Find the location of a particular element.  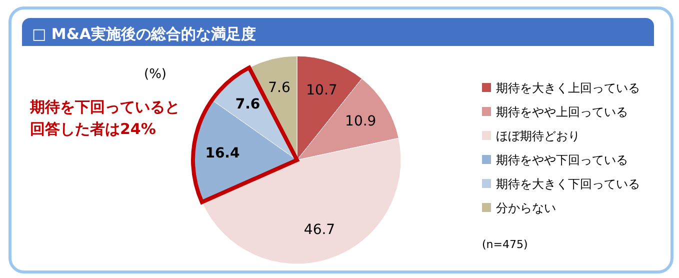

chart-title: □ M&A実施後の総合的な満足度 is located at coordinates (144, 34).